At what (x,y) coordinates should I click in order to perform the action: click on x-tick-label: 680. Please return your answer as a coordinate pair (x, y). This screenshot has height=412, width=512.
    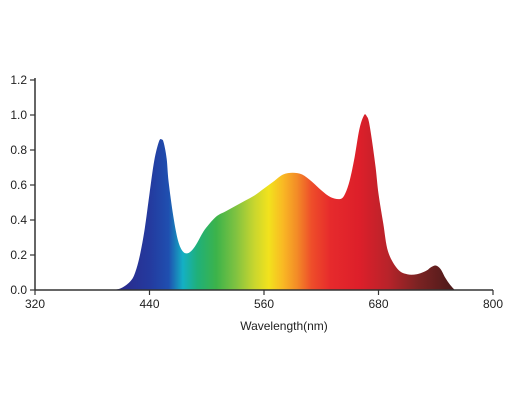
    Looking at the image, I should click on (378, 304).